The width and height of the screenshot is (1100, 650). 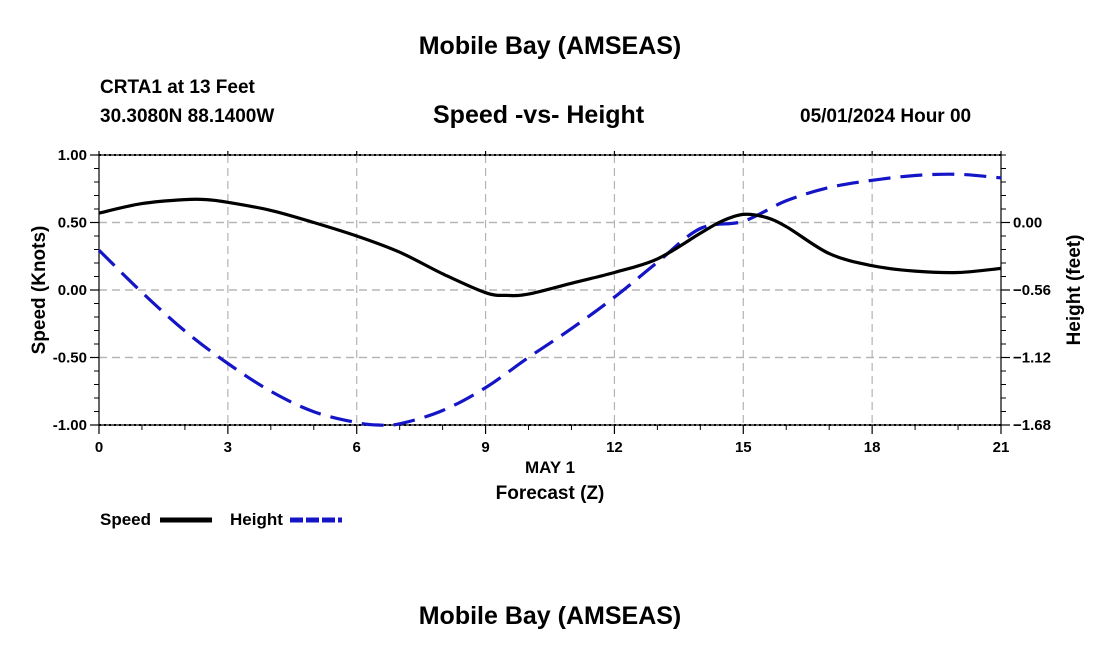 I want to click on x-tick-label: 3, so click(x=228, y=447).